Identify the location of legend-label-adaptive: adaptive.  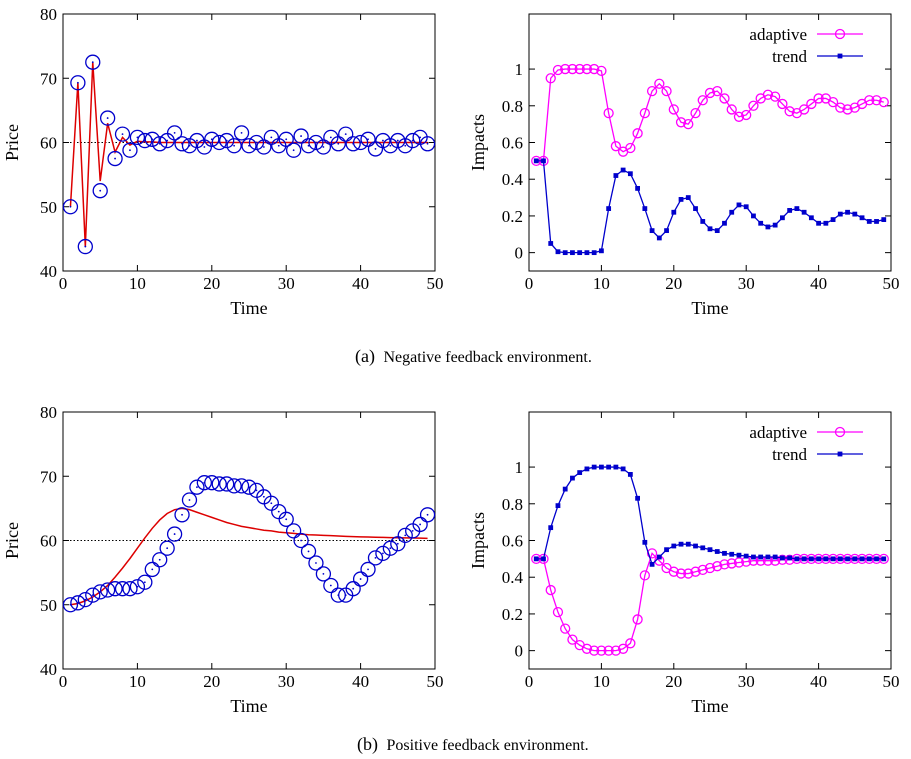
(778, 432).